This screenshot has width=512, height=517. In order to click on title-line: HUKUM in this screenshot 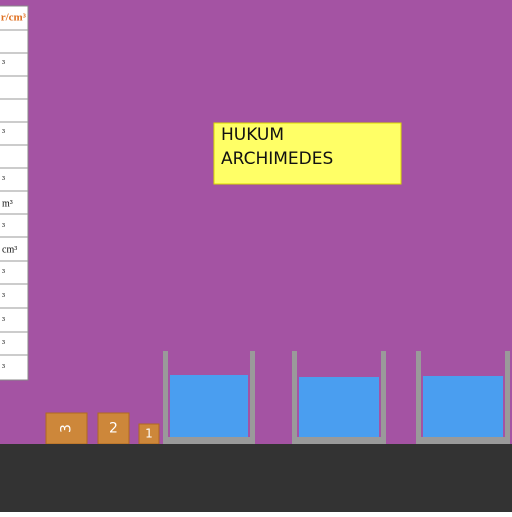, I will do `click(252, 135)`.